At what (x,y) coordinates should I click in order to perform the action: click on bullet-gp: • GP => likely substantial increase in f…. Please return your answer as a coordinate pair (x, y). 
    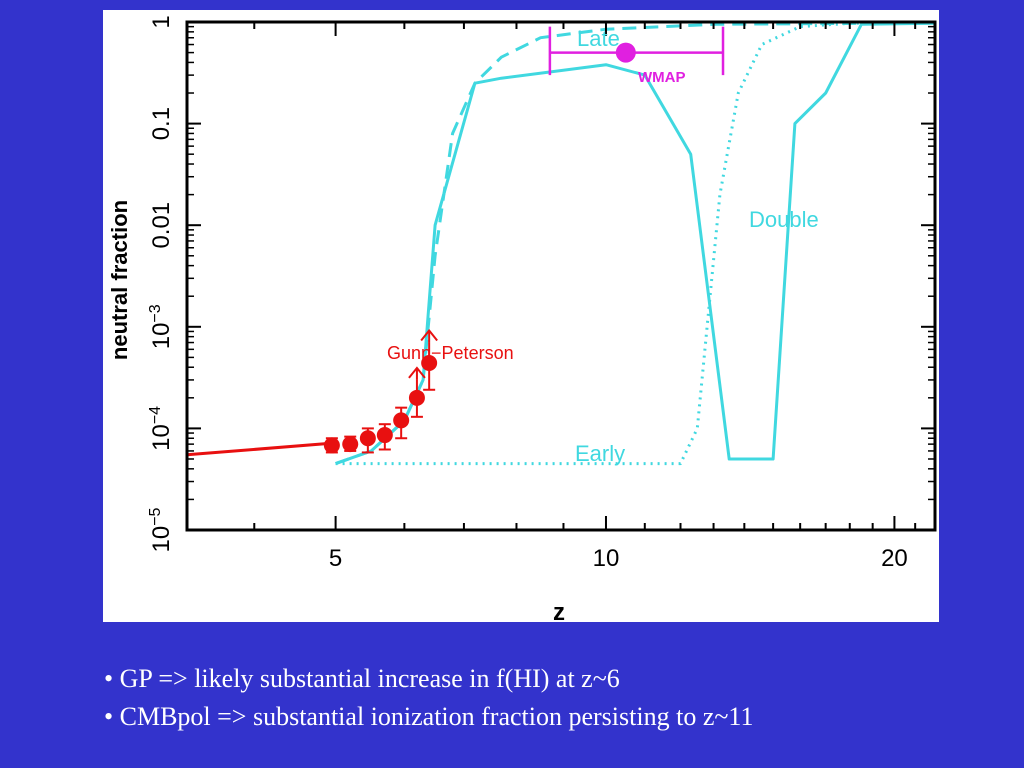
    Looking at the image, I should click on (362, 678).